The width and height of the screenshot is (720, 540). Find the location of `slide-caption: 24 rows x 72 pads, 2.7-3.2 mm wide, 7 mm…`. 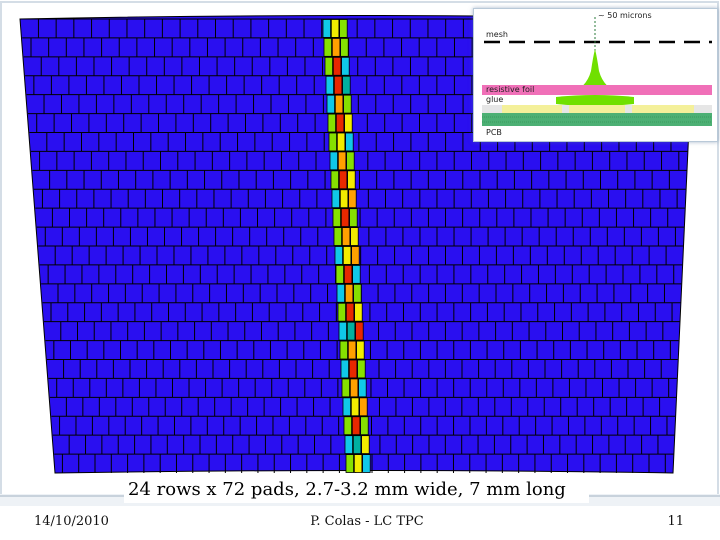

slide-caption: 24 rows x 72 pads, 2.7-3.2 mm wide, 7 mm… is located at coordinates (356, 490).